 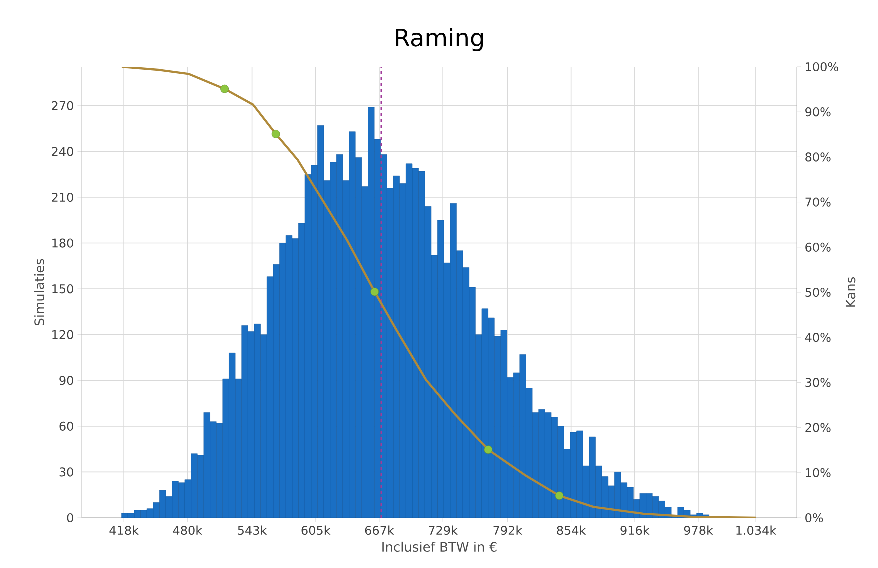 I want to click on y2-tick-label: 40%, so click(x=818, y=337).